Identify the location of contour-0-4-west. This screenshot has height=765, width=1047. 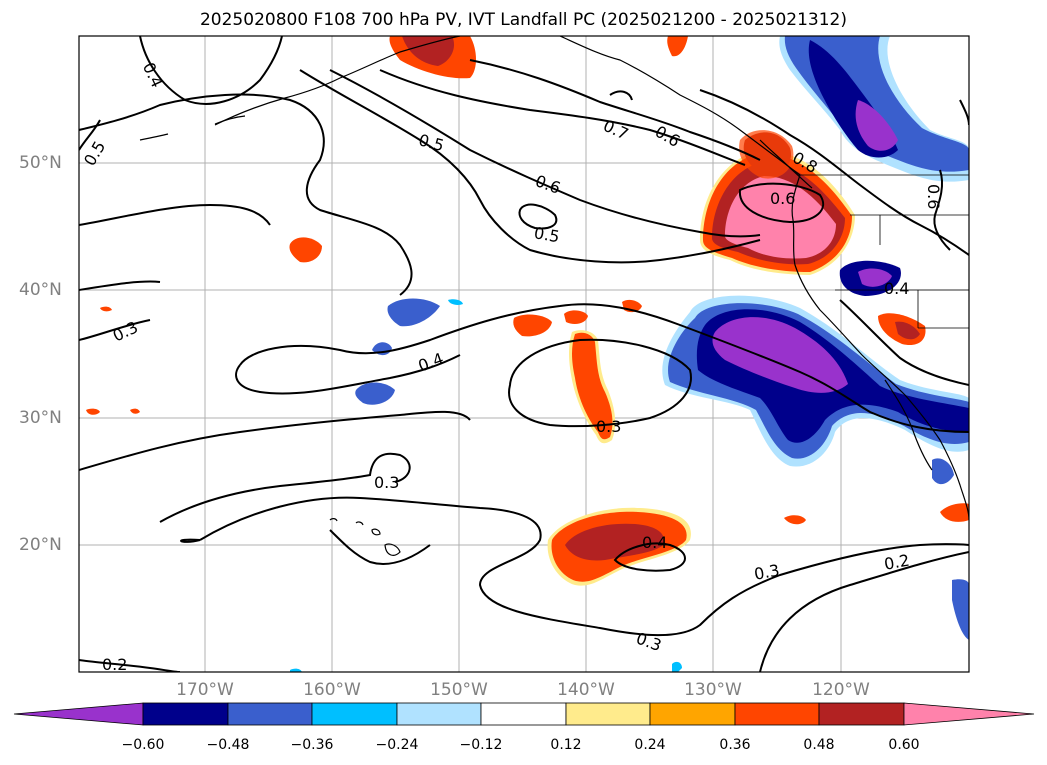
(211, 70).